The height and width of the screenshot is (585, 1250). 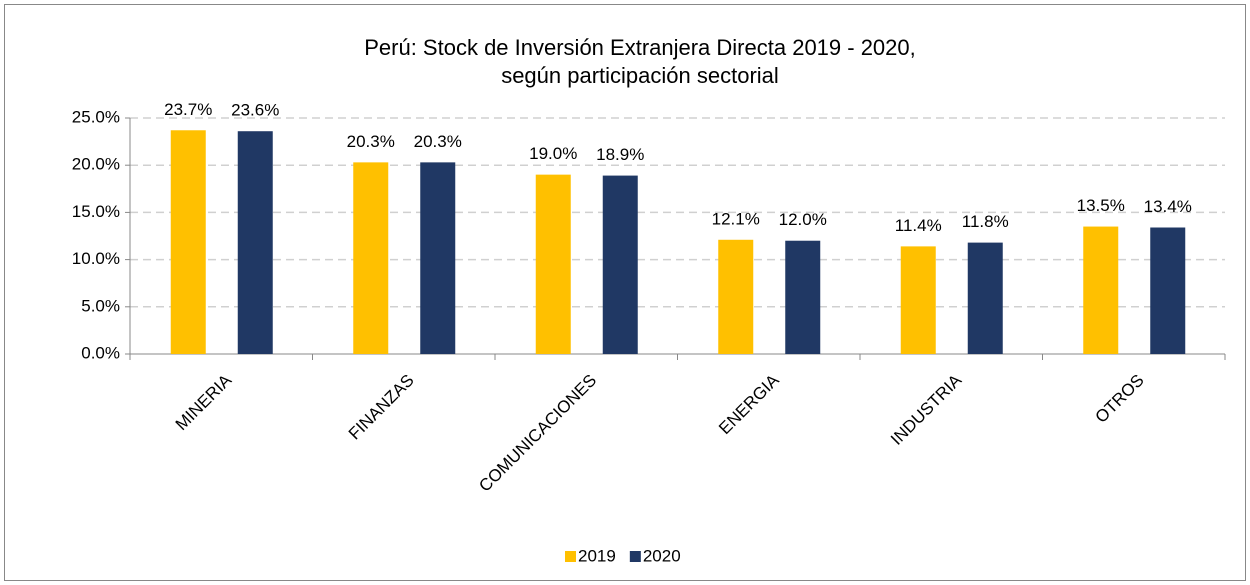 I want to click on y-tick-label: 0.0%, so click(x=100, y=352).